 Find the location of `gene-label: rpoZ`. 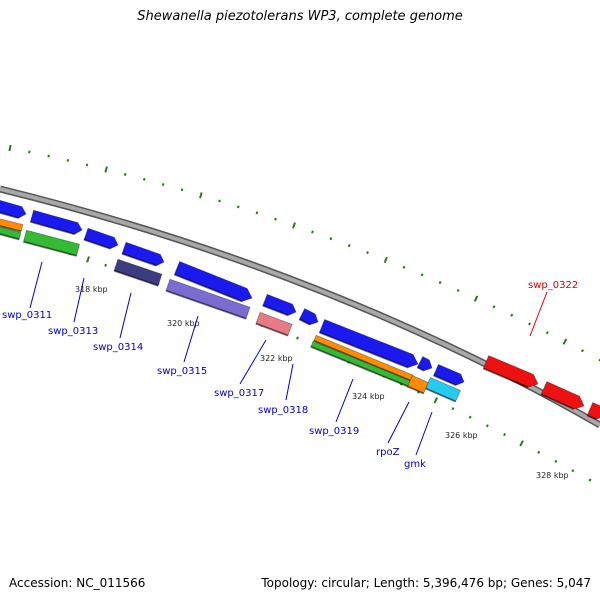

gene-label: rpoZ is located at coordinates (388, 452).